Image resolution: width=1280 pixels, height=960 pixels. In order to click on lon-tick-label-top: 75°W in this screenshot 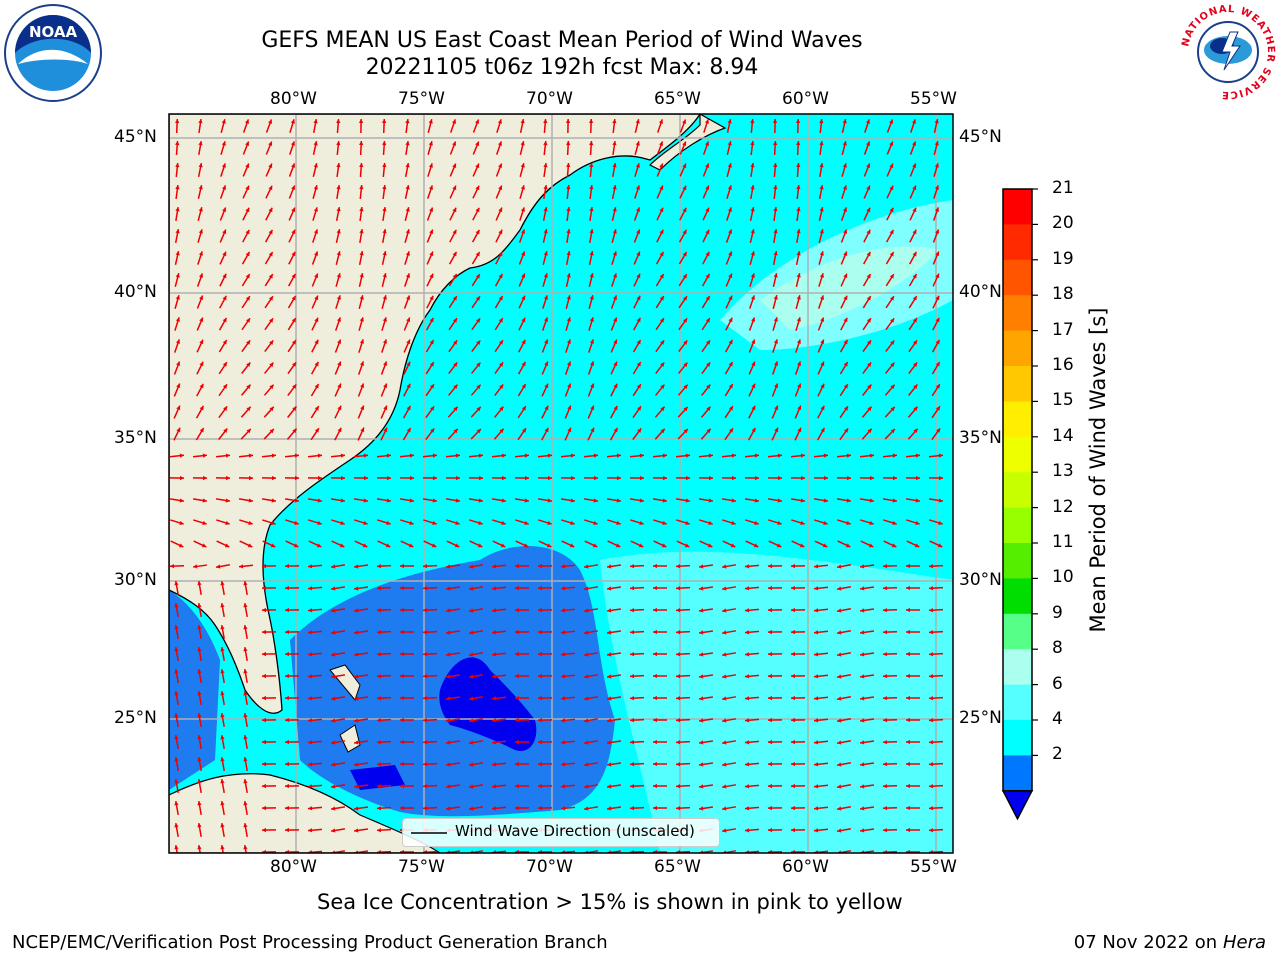, I will do `click(421, 99)`.